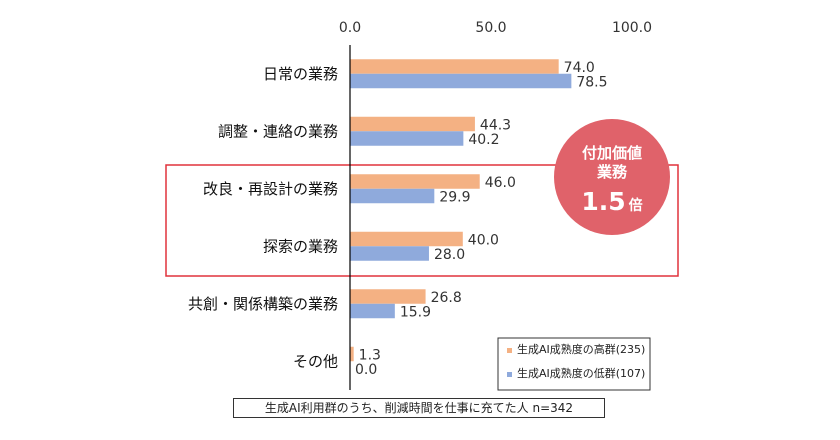 Image resolution: width=840 pixels, height=440 pixels. Describe the element at coordinates (350, 28) in the screenshot. I see `x-tick-label: 0.0` at that location.